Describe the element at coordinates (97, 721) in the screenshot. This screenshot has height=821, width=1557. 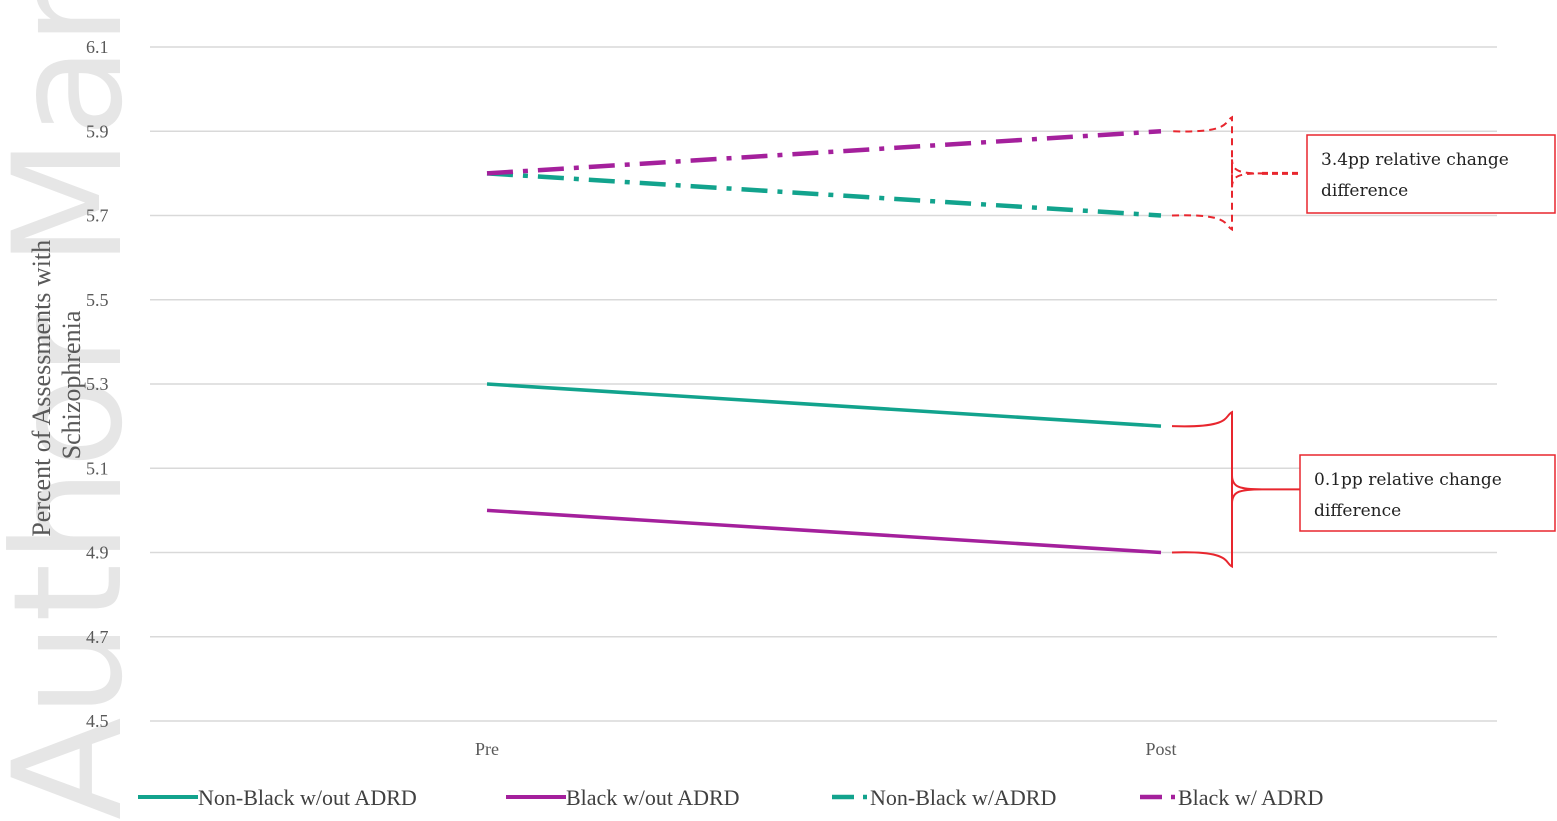
I see `y-tick-label: 4.5` at that location.